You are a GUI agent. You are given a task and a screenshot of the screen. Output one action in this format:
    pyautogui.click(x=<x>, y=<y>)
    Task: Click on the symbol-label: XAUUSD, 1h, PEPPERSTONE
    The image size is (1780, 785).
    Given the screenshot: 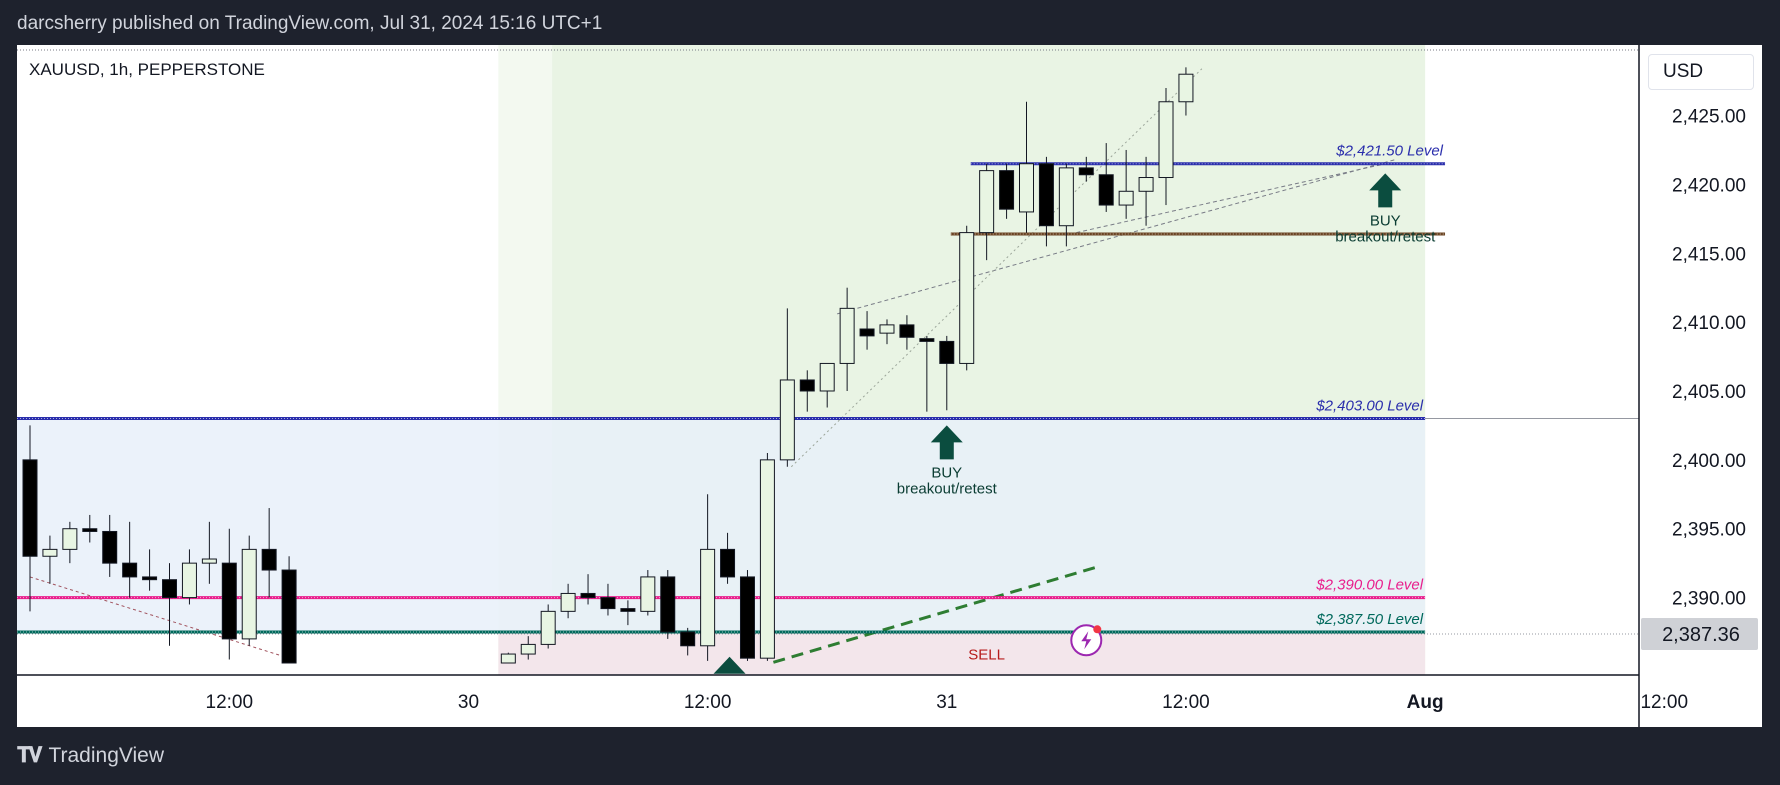 What is the action you would take?
    pyautogui.click(x=147, y=69)
    